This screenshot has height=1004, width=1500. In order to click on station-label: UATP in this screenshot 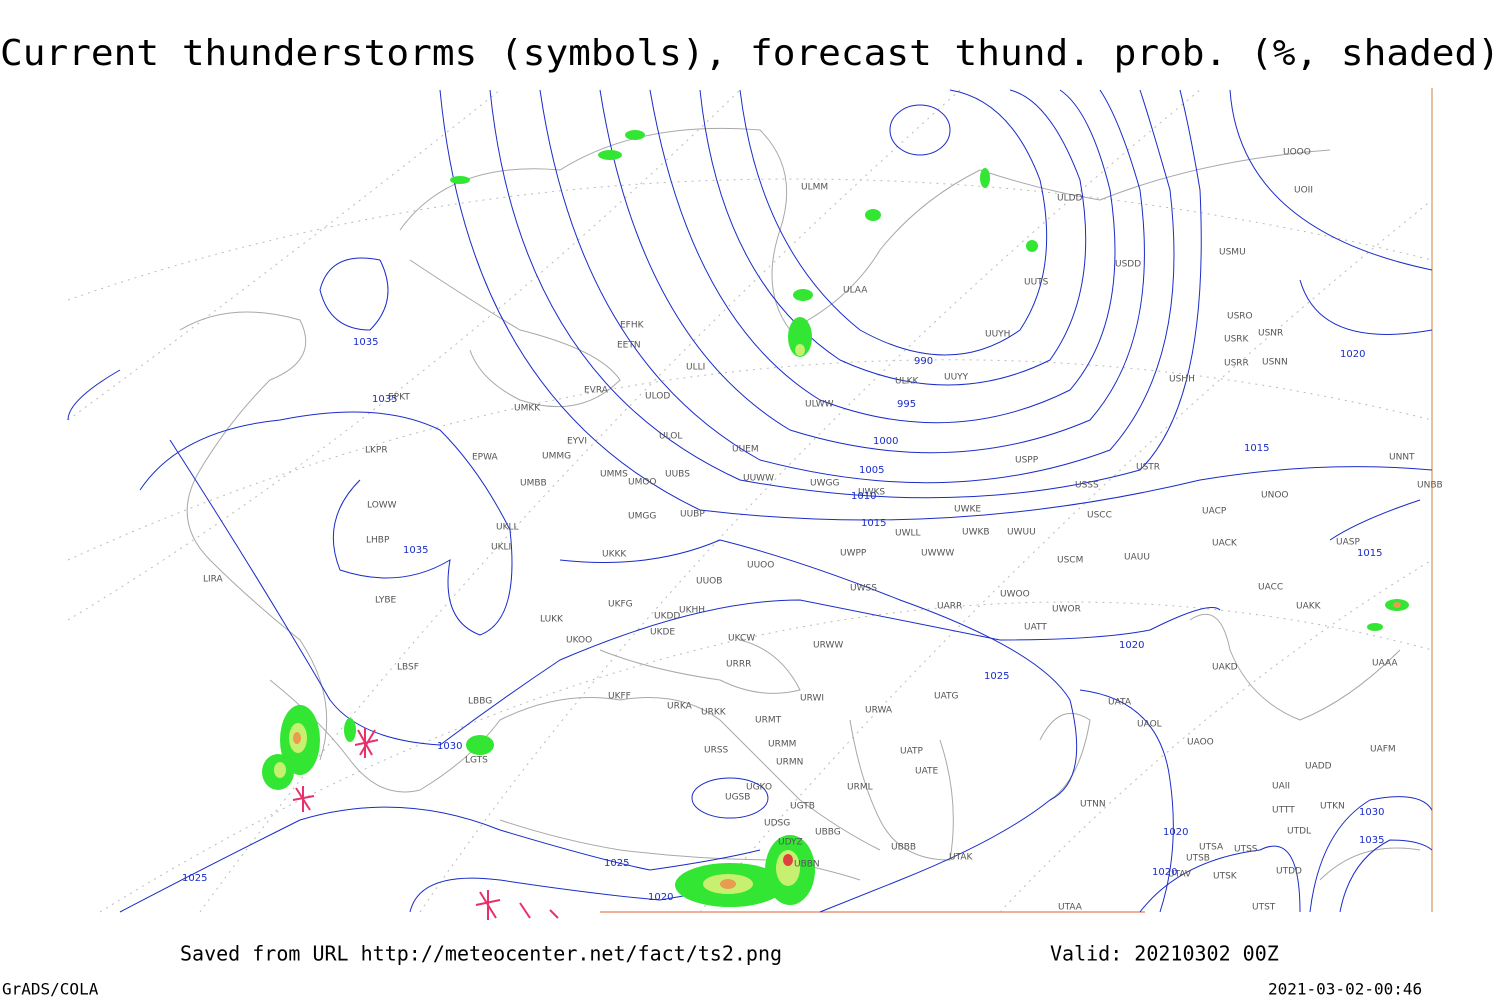, I will do `click(912, 752)`.